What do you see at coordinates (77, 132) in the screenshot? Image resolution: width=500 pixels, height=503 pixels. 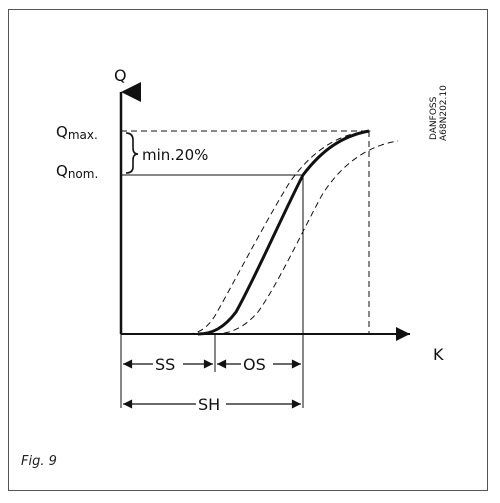 I see `q-max-label: Qmax.` at bounding box center [77, 132].